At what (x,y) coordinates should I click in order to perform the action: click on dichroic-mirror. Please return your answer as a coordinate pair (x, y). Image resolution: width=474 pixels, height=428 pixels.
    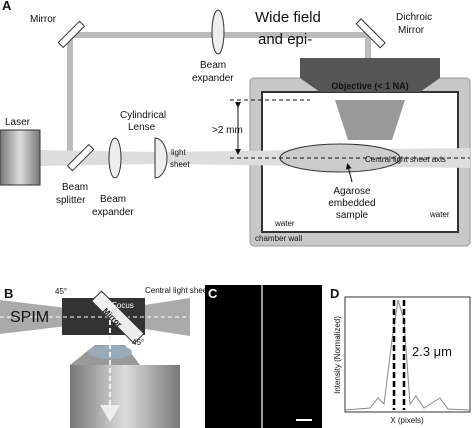
    Looking at the image, I should click on (370, 33).